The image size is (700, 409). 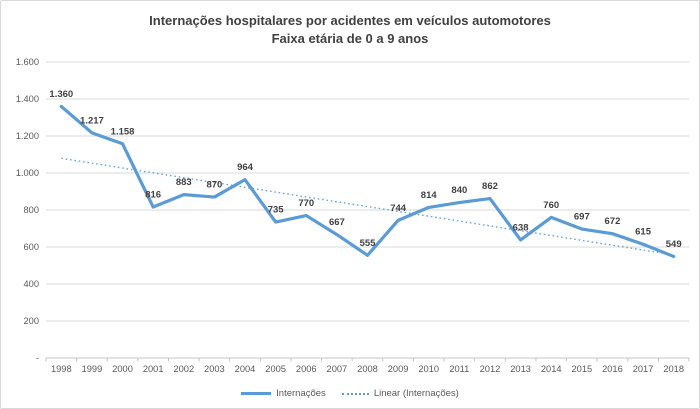 I want to click on solid-line-swatch-icon, so click(x=256, y=393).